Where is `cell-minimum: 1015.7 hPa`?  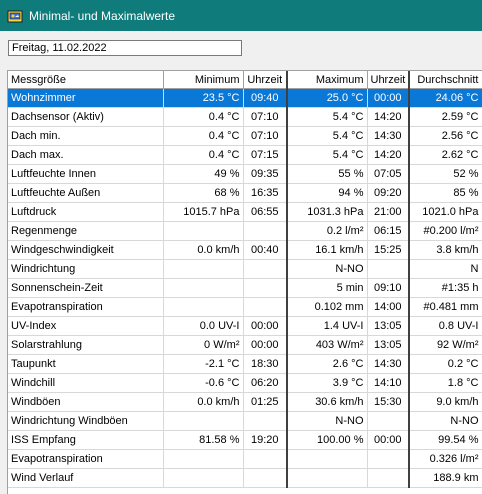 cell-minimum: 1015.7 hPa is located at coordinates (203, 212).